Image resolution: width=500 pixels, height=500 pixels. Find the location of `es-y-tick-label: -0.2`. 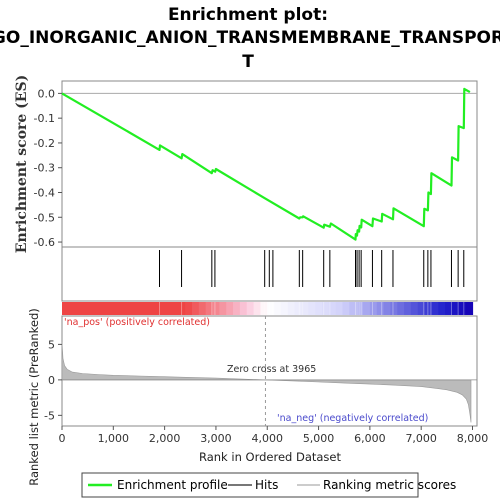

es-y-tick-label: -0.2 is located at coordinates (44, 143).